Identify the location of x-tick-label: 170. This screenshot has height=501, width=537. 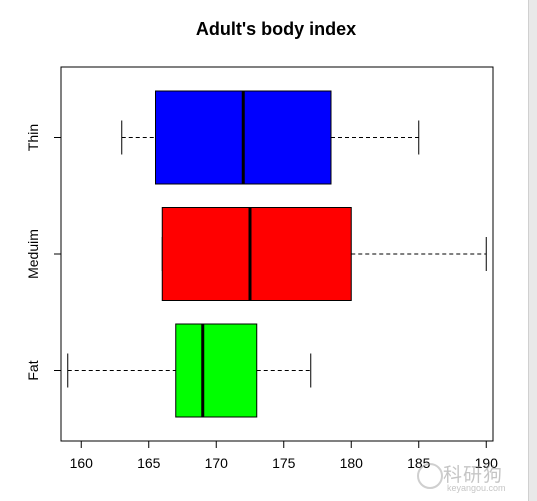
(217, 463).